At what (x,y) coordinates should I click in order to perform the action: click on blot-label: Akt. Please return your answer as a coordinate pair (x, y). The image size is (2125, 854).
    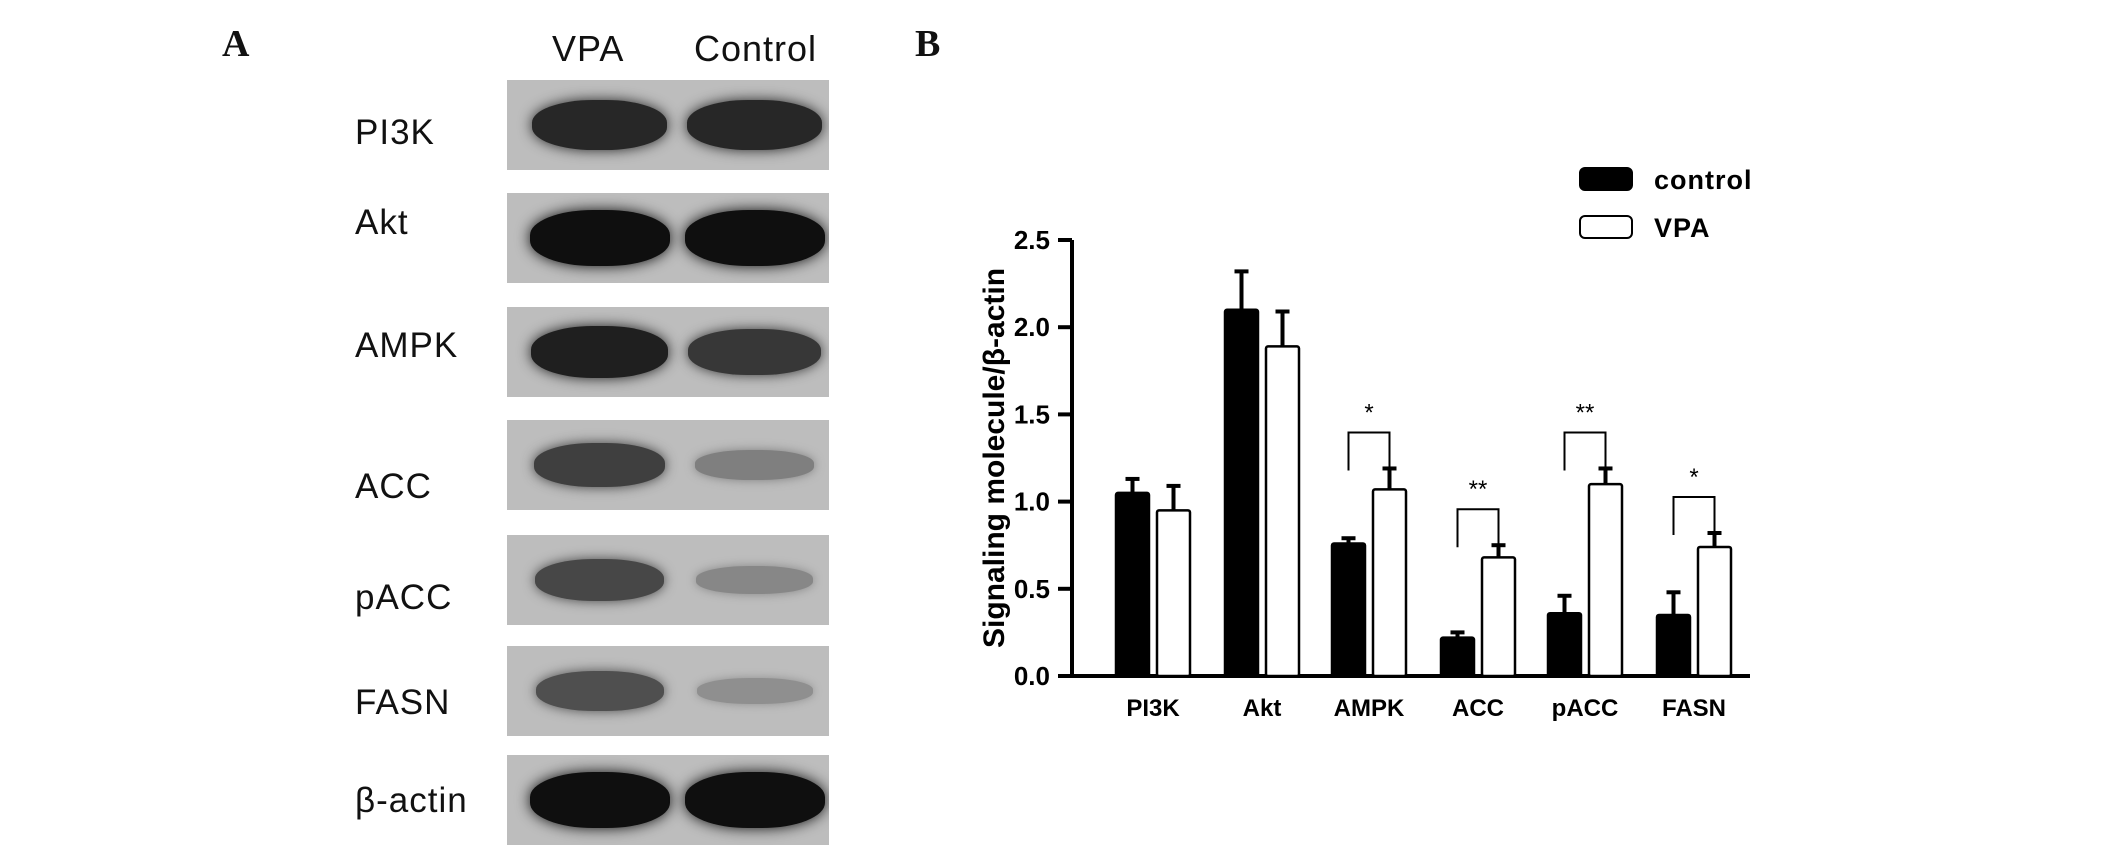
    Looking at the image, I should click on (382, 222).